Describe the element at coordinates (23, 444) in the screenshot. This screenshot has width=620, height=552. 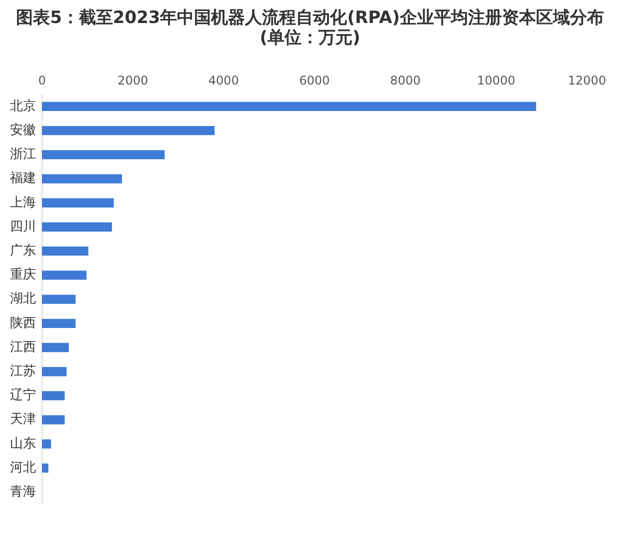
I see `y-tick-label: 山东` at that location.